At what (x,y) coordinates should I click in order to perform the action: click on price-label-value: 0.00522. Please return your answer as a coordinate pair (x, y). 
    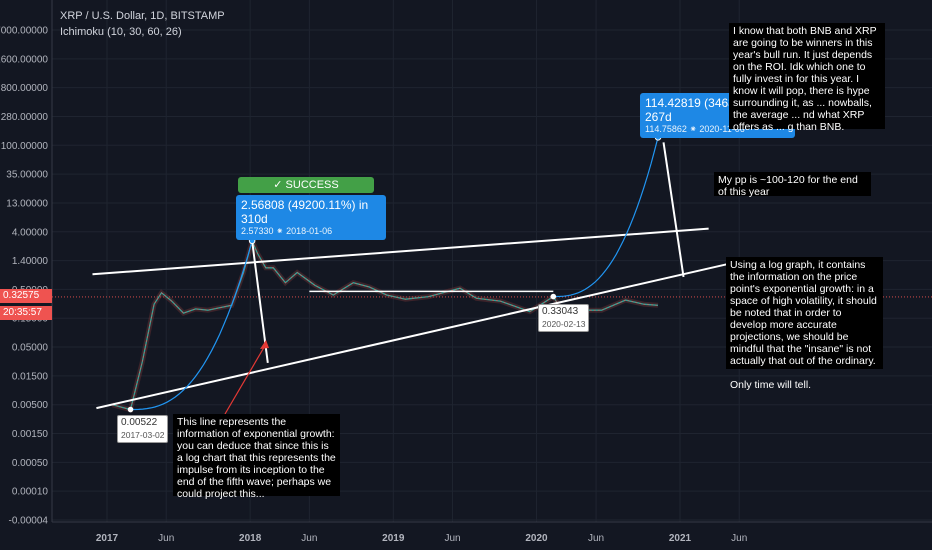
    Looking at the image, I should click on (139, 422).